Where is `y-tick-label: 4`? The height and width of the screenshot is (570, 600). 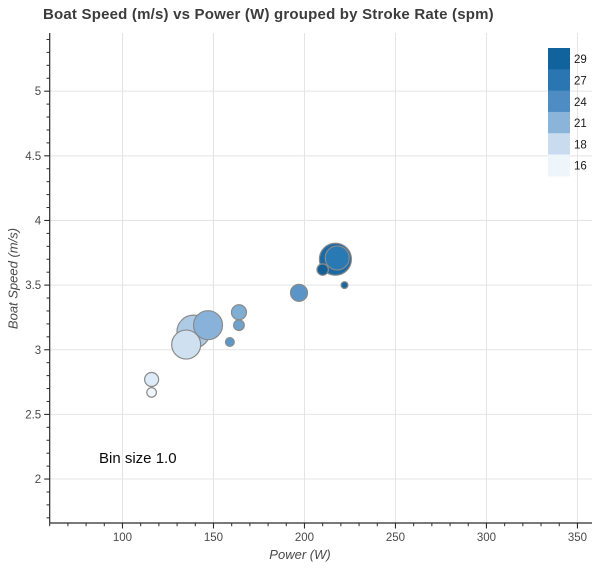 y-tick-label: 4 is located at coordinates (38, 221).